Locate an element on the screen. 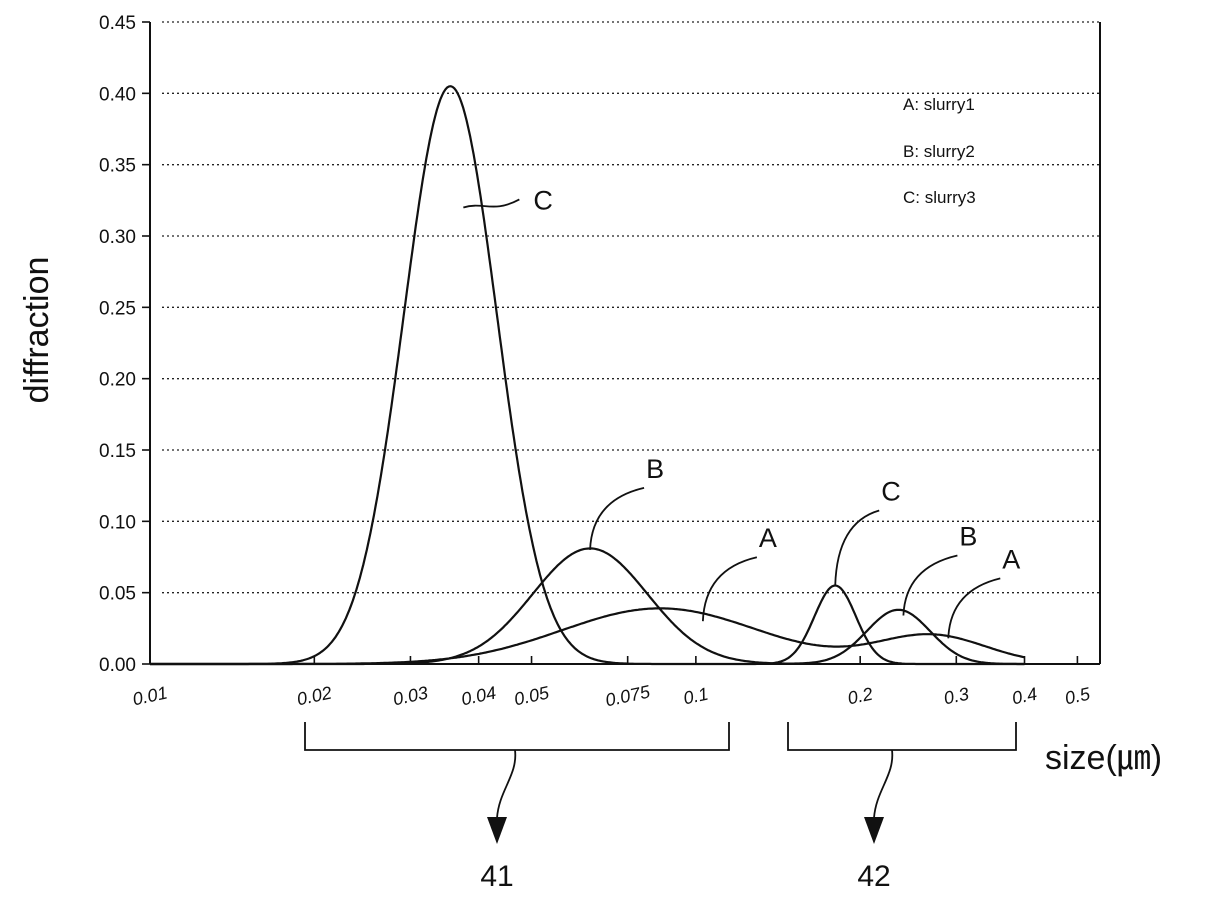  legend: A: slurry1 B: slurry2 C: slurry3 is located at coordinates (939, 151).